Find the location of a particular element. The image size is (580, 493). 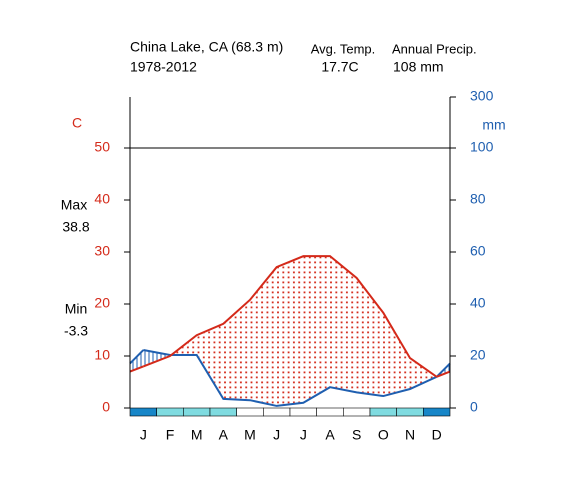

y-tick-label: 0 is located at coordinates (106, 407).